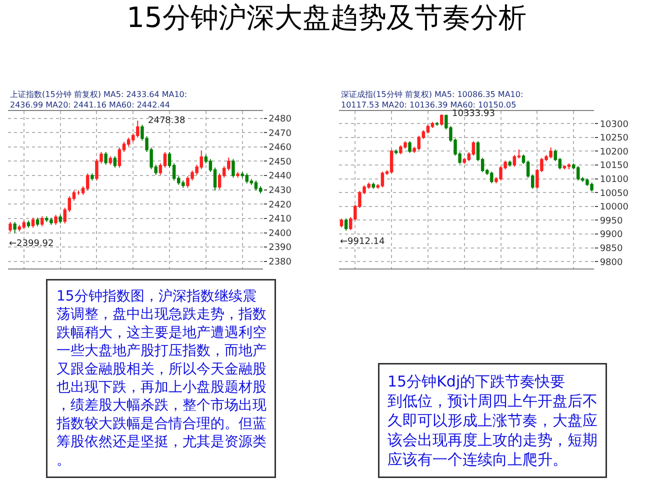 The image size is (653, 495). What do you see at coordinates (31, 244) in the screenshot?
I see `annotation: ←2399.92` at bounding box center [31, 244].